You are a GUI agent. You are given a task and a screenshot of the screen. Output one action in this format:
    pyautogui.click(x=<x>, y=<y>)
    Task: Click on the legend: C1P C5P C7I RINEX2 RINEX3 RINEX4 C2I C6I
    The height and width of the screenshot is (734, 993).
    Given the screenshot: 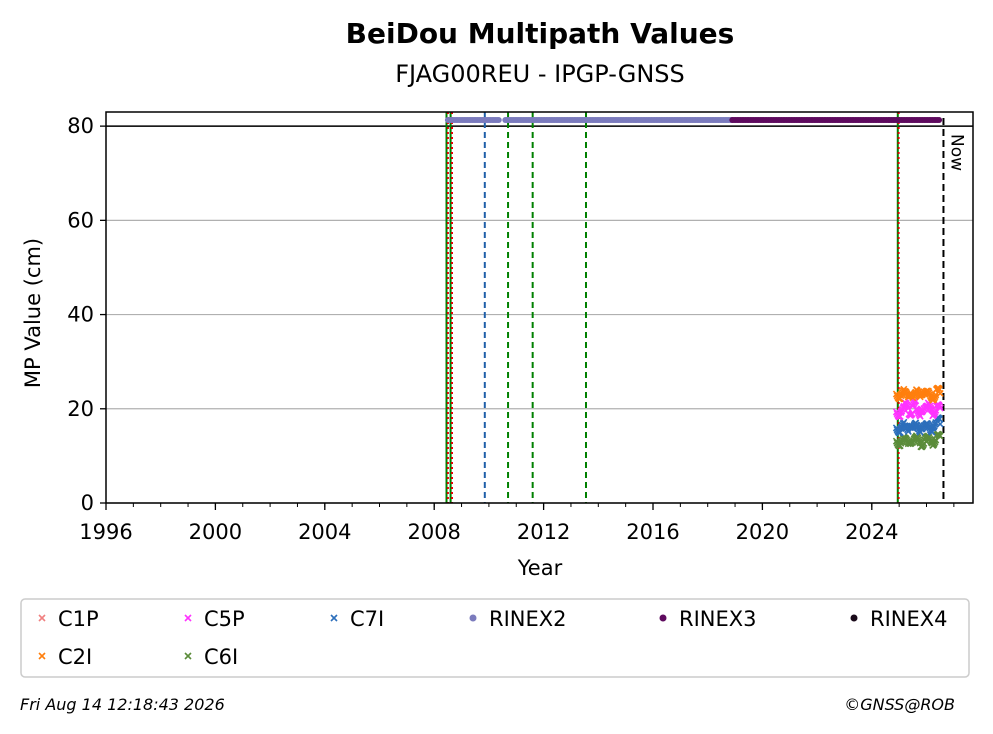 What is the action you would take?
    pyautogui.click(x=495, y=638)
    